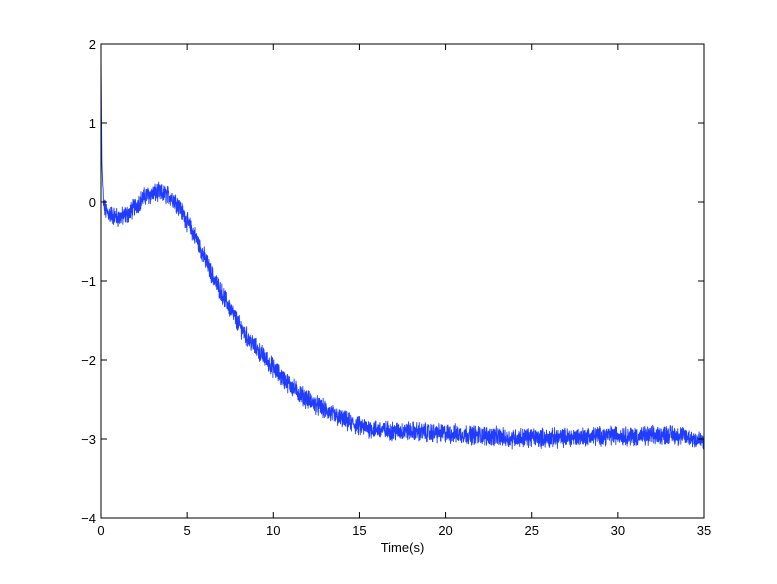  Describe the element at coordinates (88, 518) in the screenshot. I see `y-tick-label: −4` at that location.